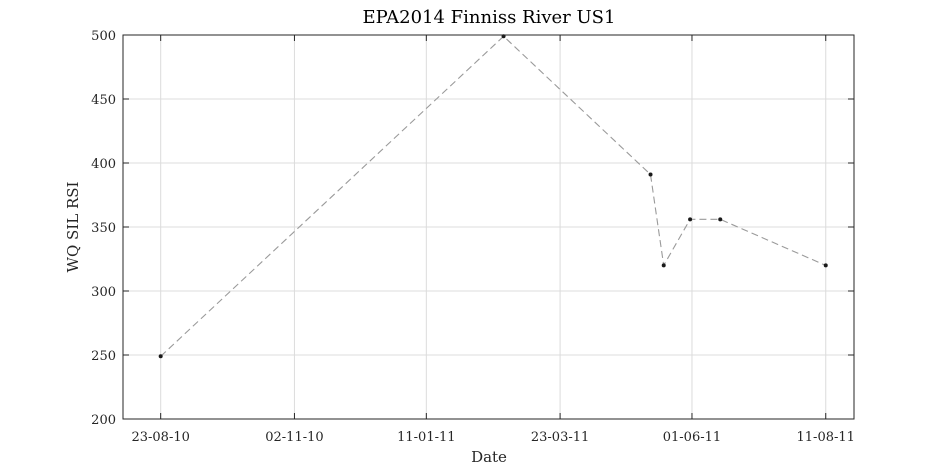  I want to click on x-tick-label: 01-06-11, so click(692, 437).